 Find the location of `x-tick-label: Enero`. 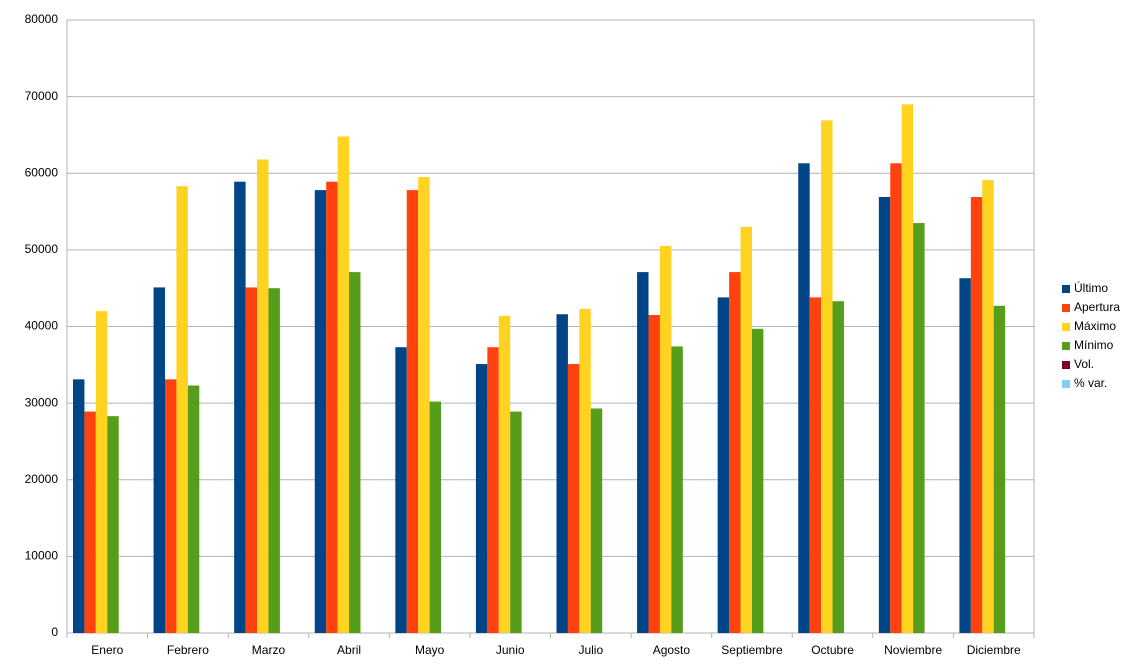

x-tick-label: Enero is located at coordinates (107, 650).